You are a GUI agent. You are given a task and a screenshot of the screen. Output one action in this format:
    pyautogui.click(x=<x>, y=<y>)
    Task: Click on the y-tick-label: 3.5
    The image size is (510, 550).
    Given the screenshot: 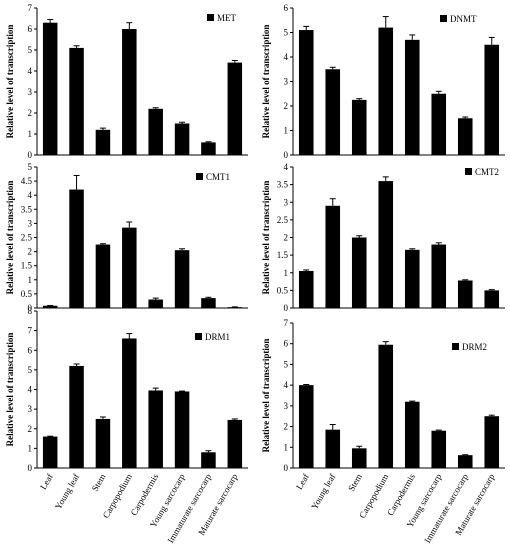 What is the action you would take?
    pyautogui.click(x=27, y=209)
    